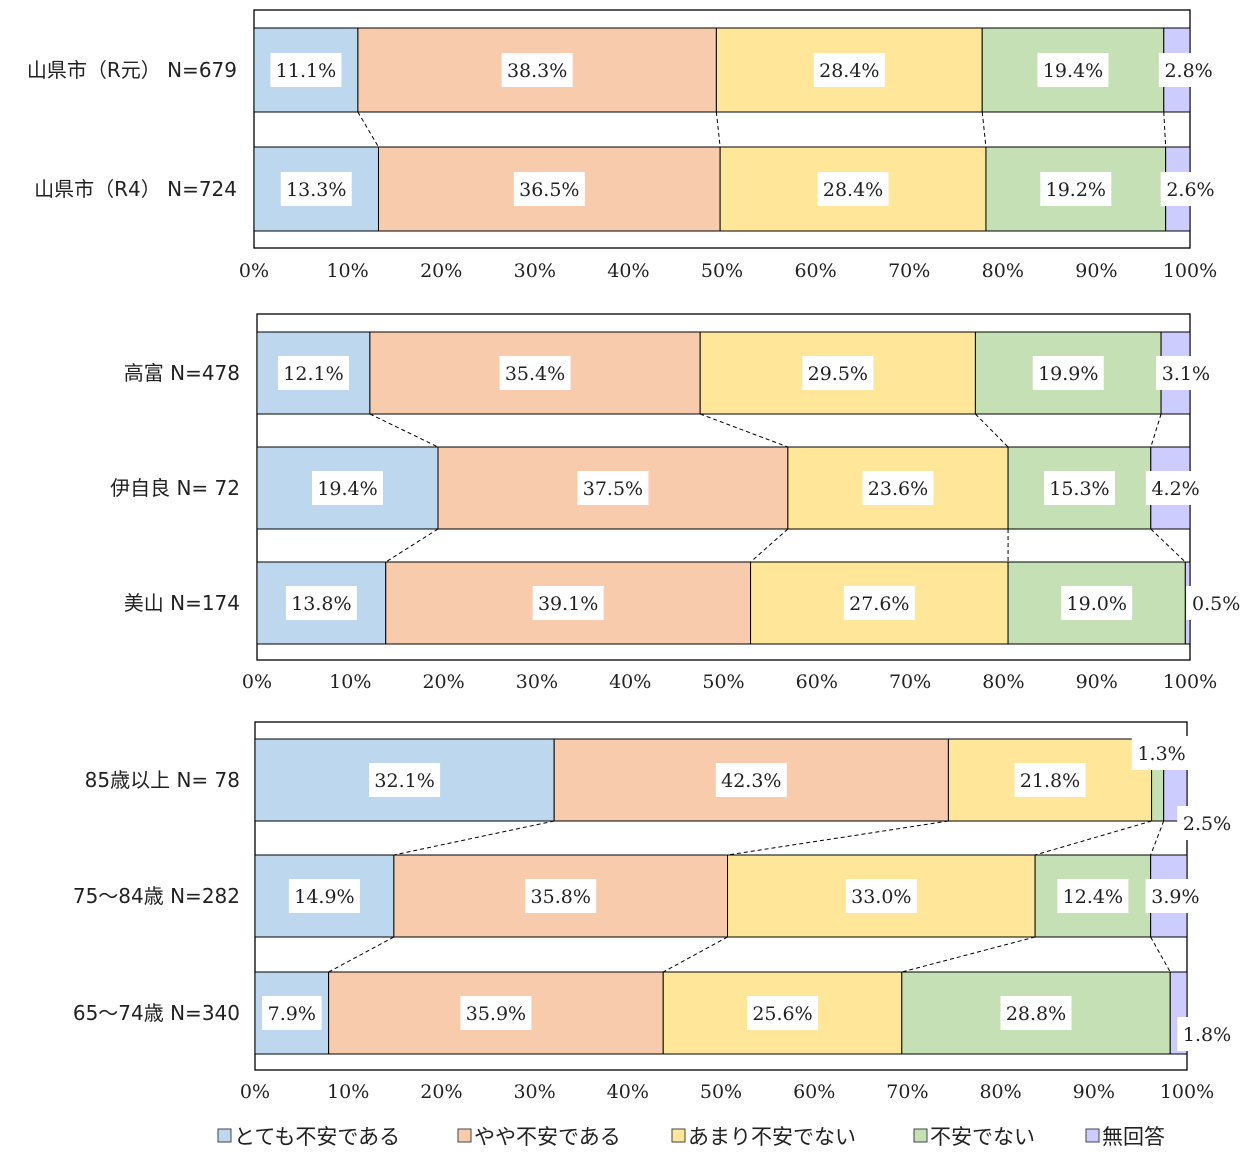  Describe the element at coordinates (132, 70) in the screenshot. I see `category-label: 山県市（R元） N=679` at that location.